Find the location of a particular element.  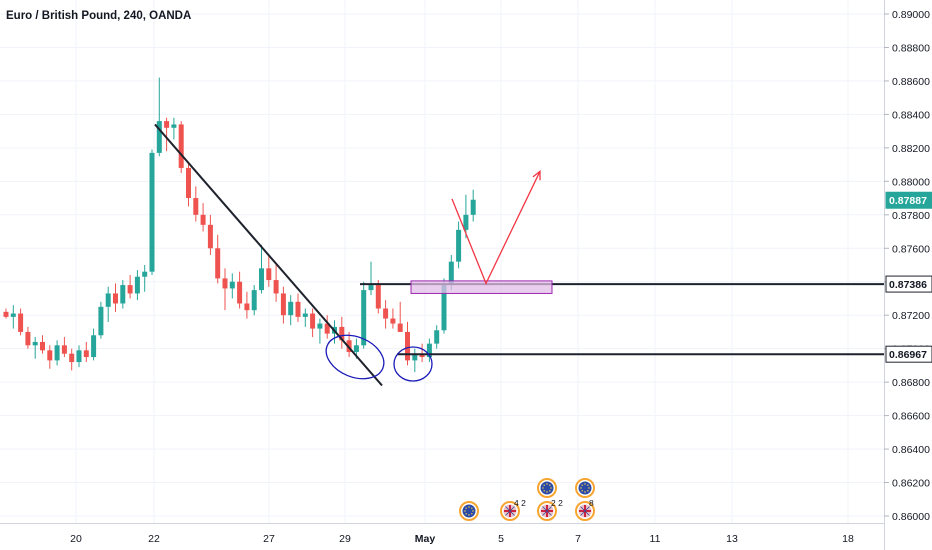

uk-flag-icon: 8 is located at coordinates (585, 509).